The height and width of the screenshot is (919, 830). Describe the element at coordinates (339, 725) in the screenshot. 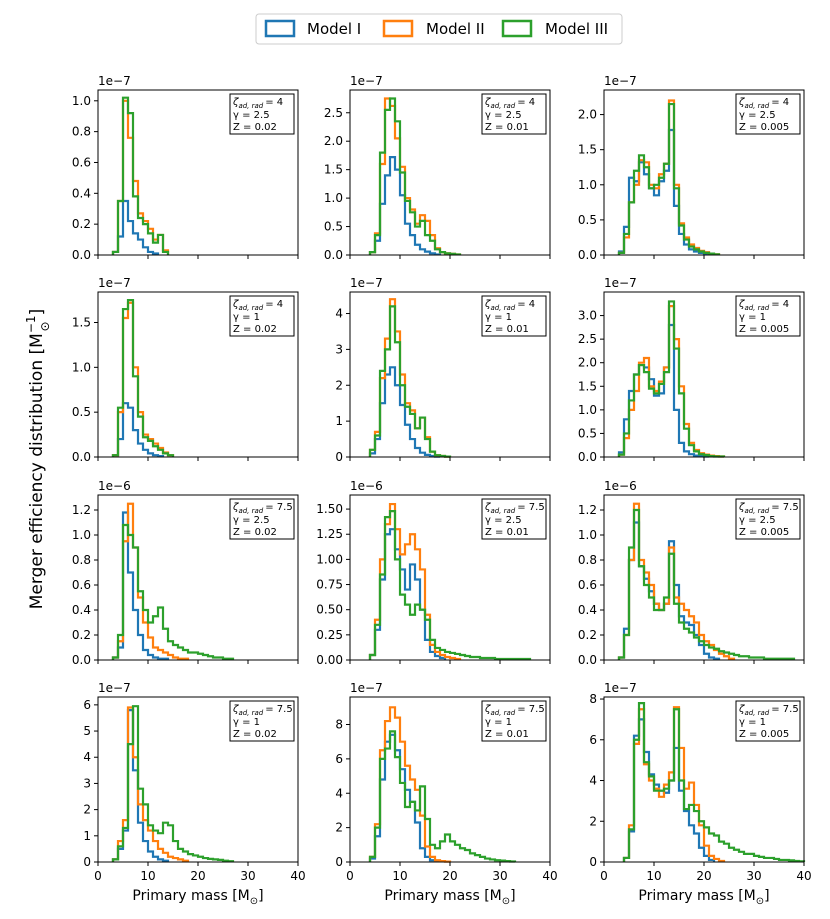

I see `y-tick-label: 8` at that location.